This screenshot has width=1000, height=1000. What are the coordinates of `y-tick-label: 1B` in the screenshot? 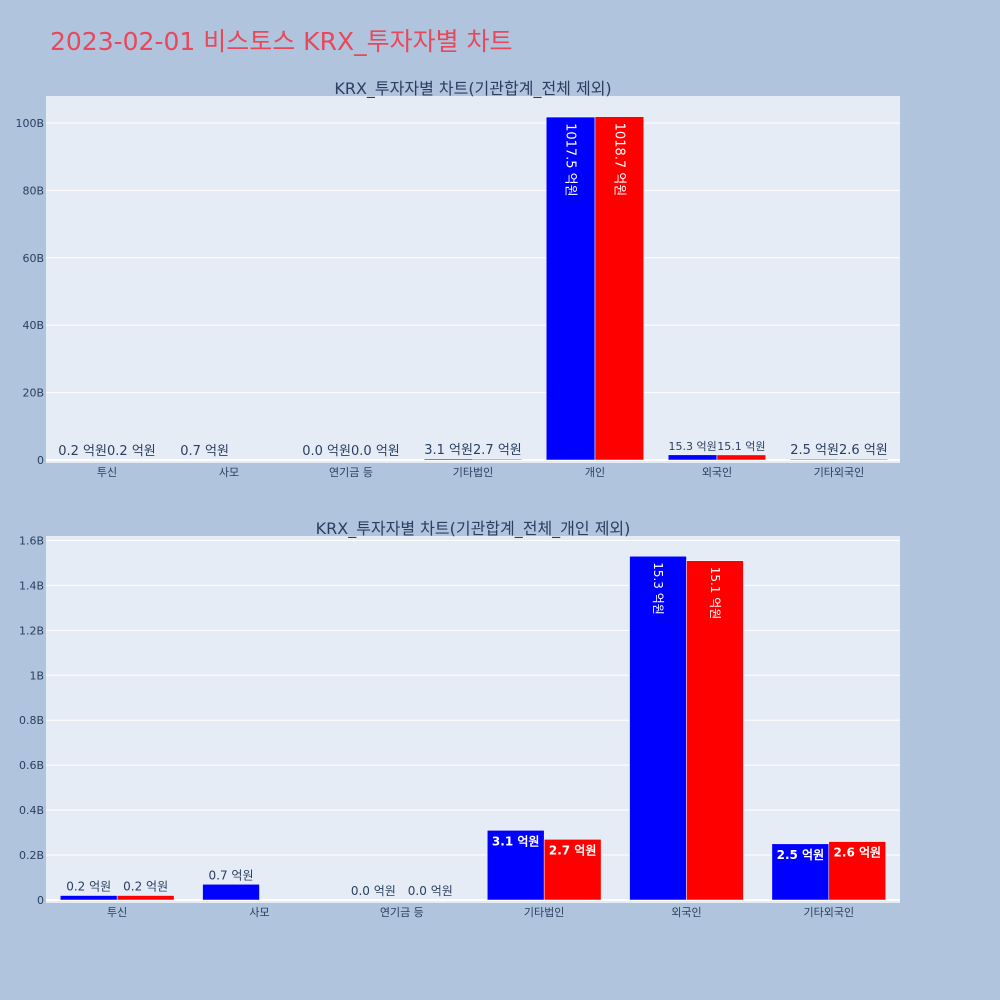 It's located at (36, 675).